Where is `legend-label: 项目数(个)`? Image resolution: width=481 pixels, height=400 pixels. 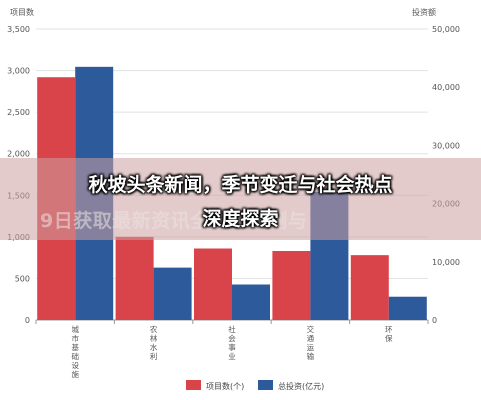
legend-label: 项目数(个) is located at coordinates (225, 386).